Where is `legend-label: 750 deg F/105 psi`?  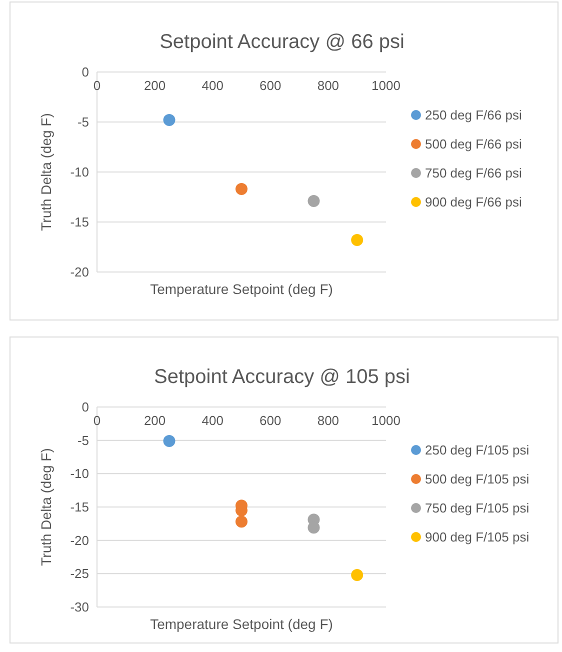
legend-label: 750 deg F/105 psi is located at coordinates (477, 508).